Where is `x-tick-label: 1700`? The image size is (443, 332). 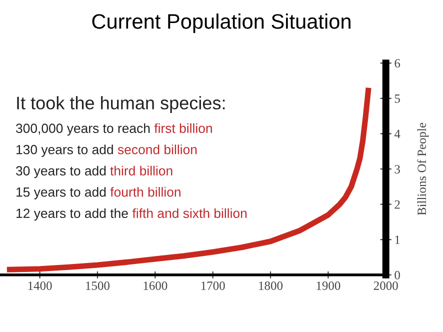 x-tick-label: 1700 is located at coordinates (213, 286).